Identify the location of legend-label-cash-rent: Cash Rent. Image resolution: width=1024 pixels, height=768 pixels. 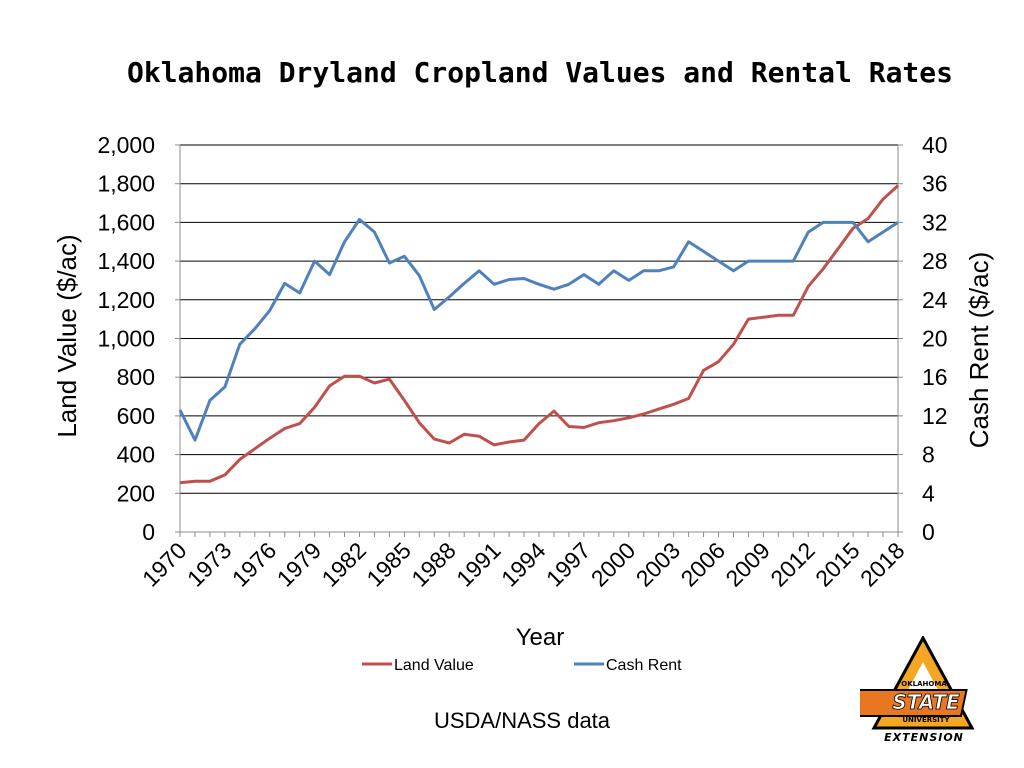
(644, 665).